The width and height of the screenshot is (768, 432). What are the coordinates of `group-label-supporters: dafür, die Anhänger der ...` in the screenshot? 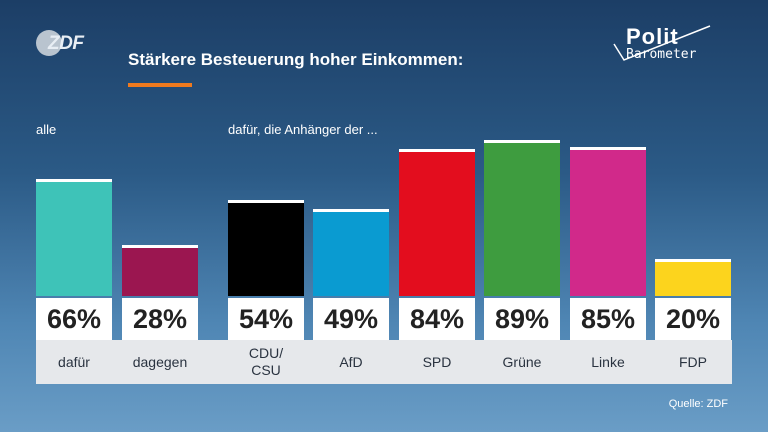 It's located at (303, 129).